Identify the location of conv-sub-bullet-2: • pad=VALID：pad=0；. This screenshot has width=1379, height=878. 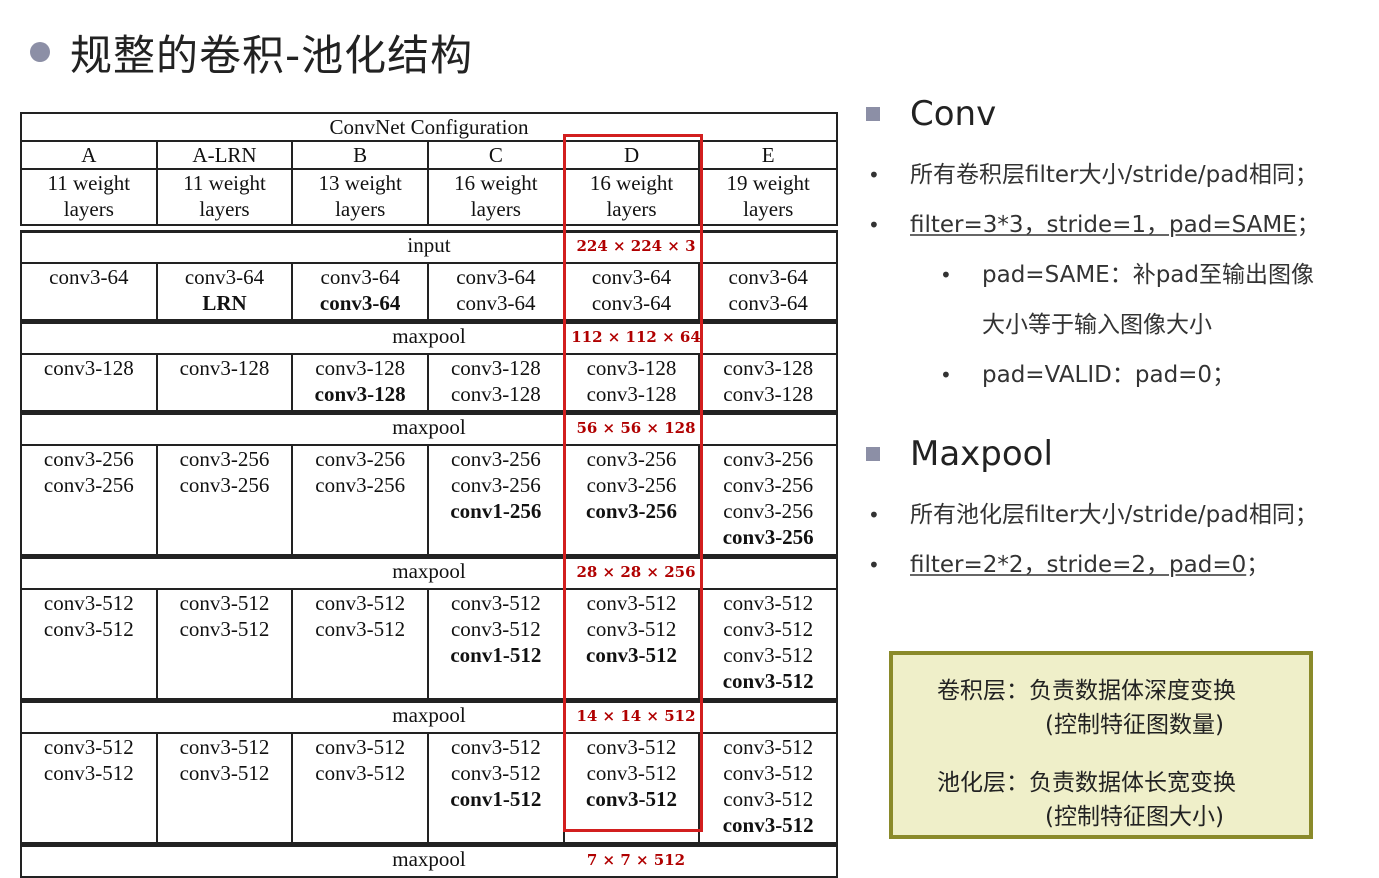
(1119, 375).